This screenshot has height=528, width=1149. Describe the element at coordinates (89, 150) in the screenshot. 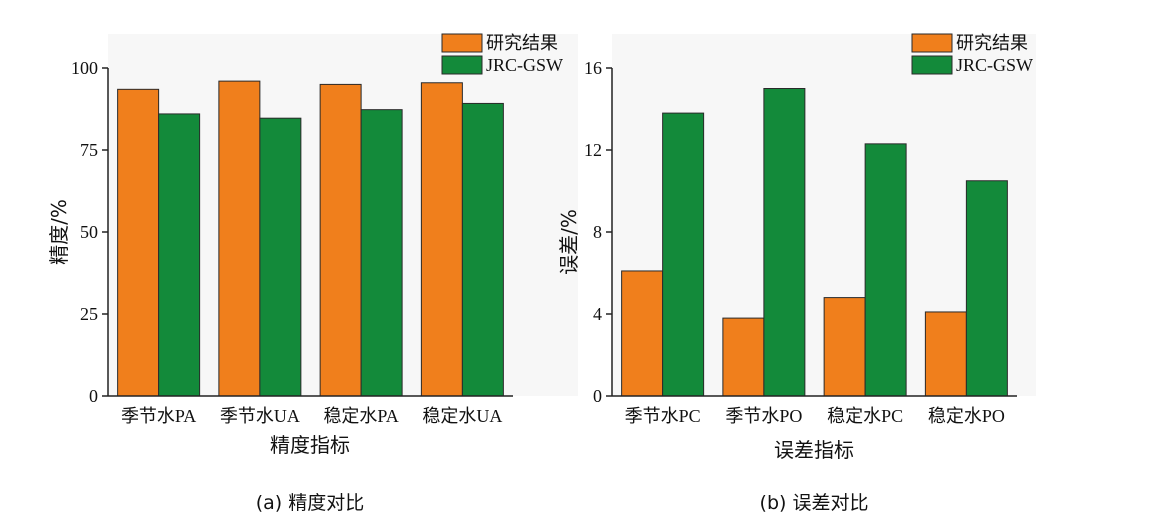

I see `y-tick-label: 75` at that location.